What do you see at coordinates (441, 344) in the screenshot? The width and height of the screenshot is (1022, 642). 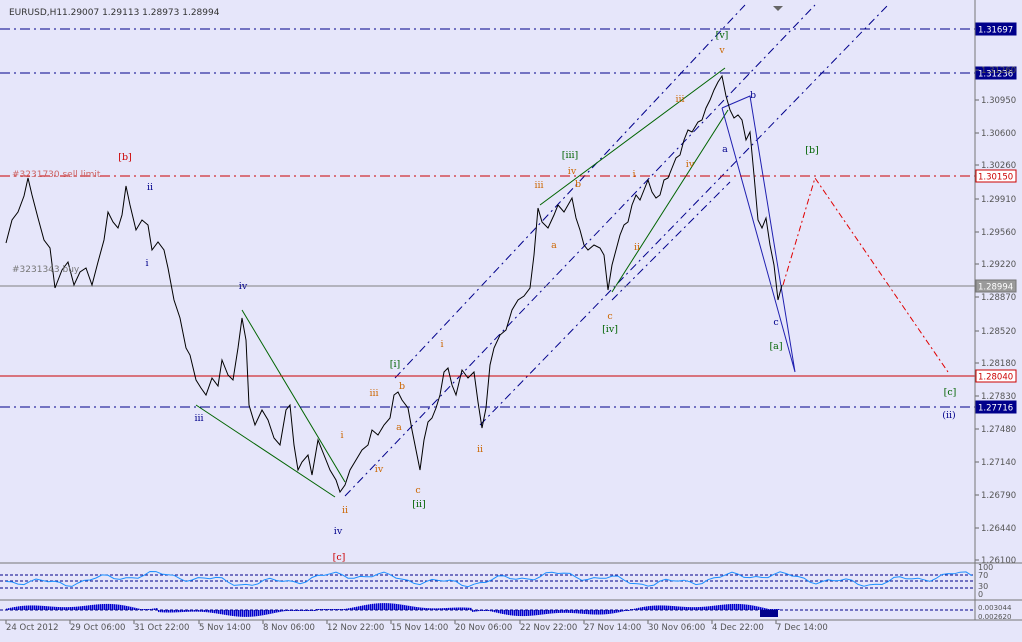 I see `wave-label: i` at bounding box center [441, 344].